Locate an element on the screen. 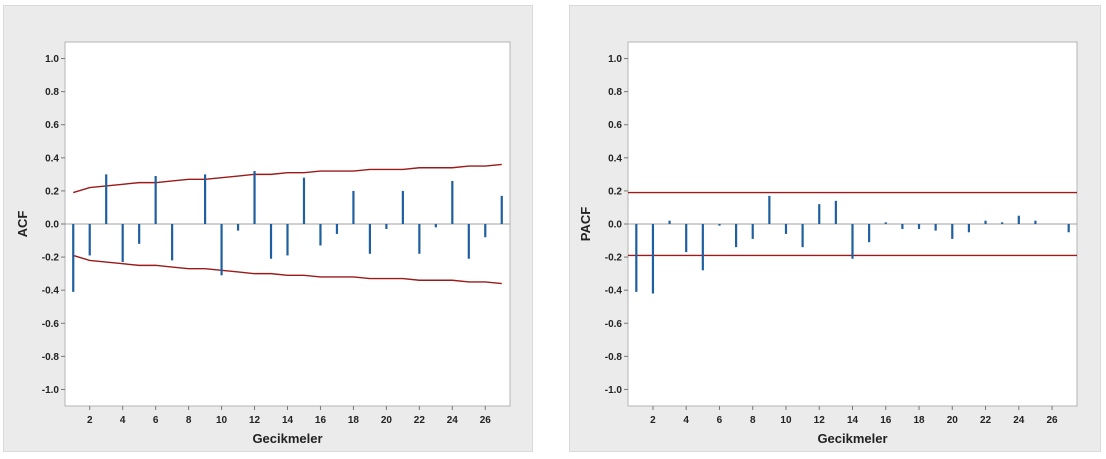 This screenshot has width=1106, height=459. acf-x-tick-label: 12 is located at coordinates (255, 420).